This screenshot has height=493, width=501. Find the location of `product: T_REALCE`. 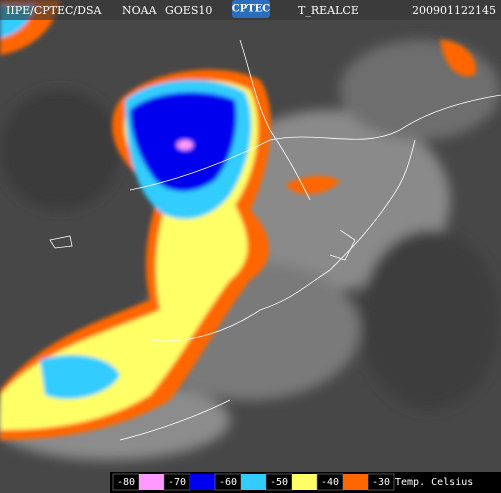

product: T_REALCE is located at coordinates (328, 10).